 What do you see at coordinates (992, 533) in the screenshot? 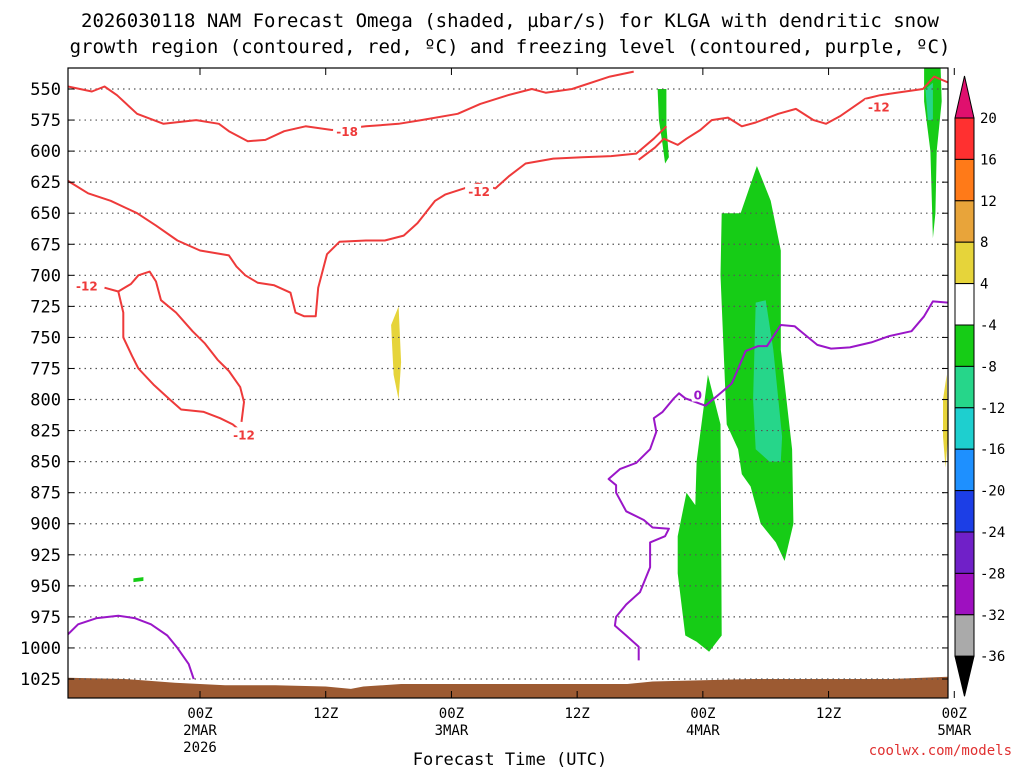
I see `colorbar-label-10: -24` at bounding box center [992, 533].